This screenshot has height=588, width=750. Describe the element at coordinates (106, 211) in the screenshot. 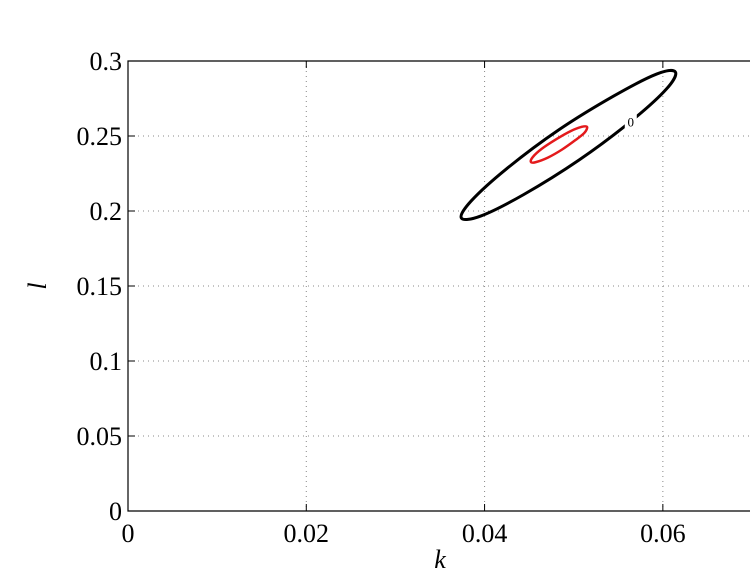

I see `y-tick-label: 0.2` at that location.